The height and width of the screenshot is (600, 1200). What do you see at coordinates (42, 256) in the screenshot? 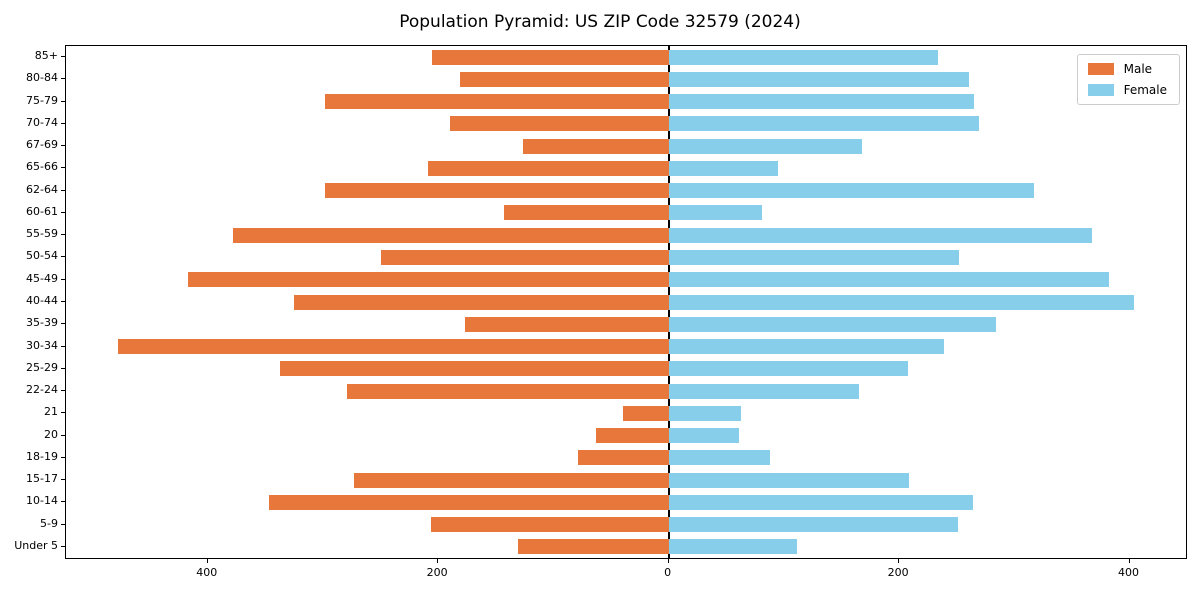
I see `y-tick-label: 50-54` at bounding box center [42, 256].